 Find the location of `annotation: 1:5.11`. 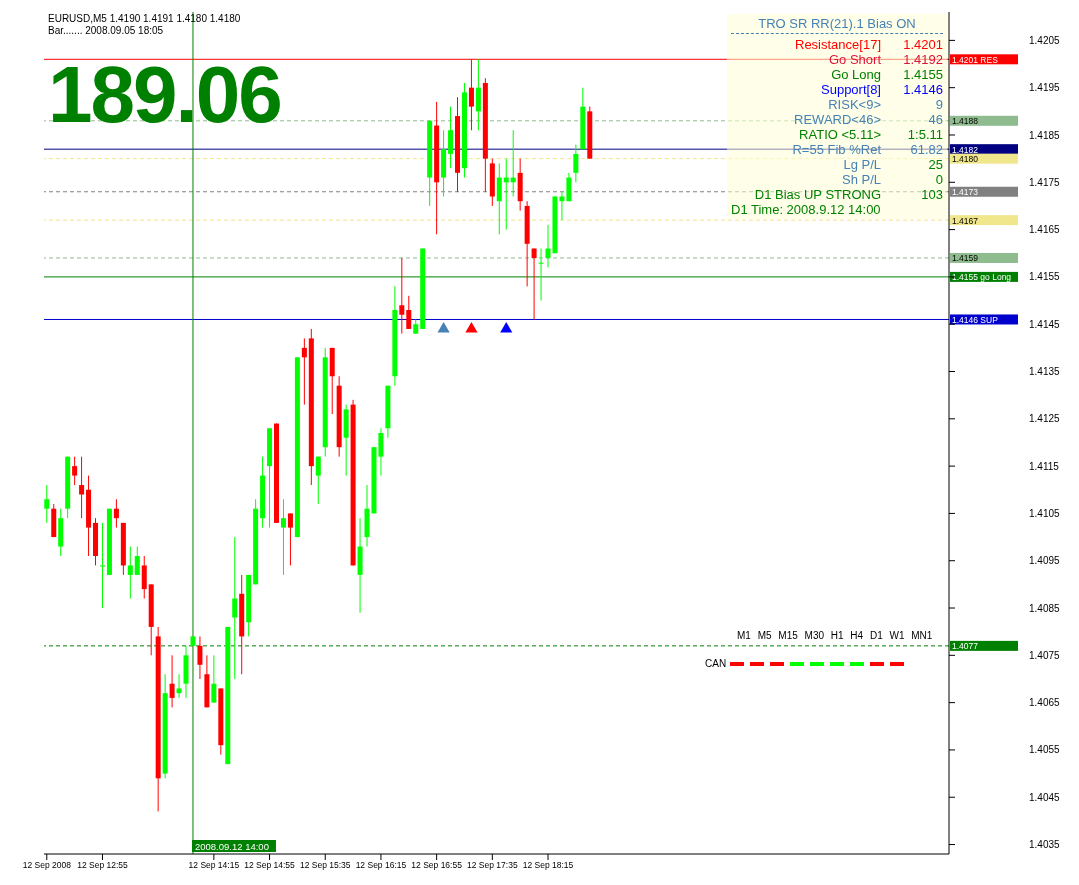

annotation: 1:5.11 is located at coordinates (925, 134).